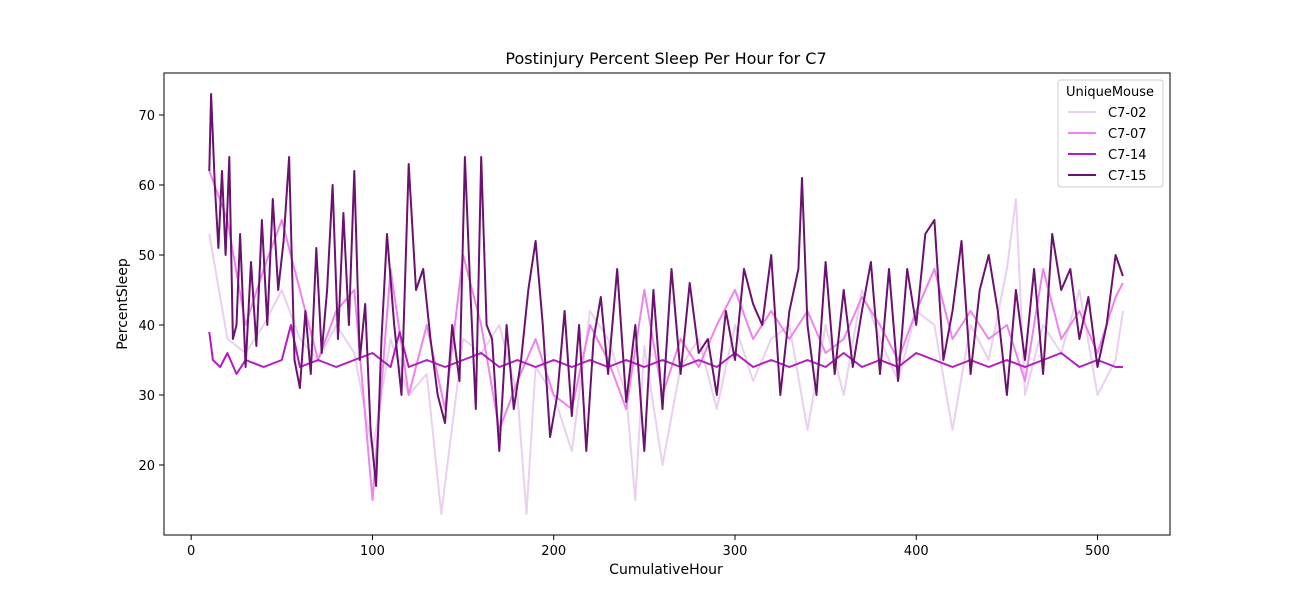 The image size is (1300, 600). I want to click on y-axis: 20 30 40 50 60 70, so click(151, 291).